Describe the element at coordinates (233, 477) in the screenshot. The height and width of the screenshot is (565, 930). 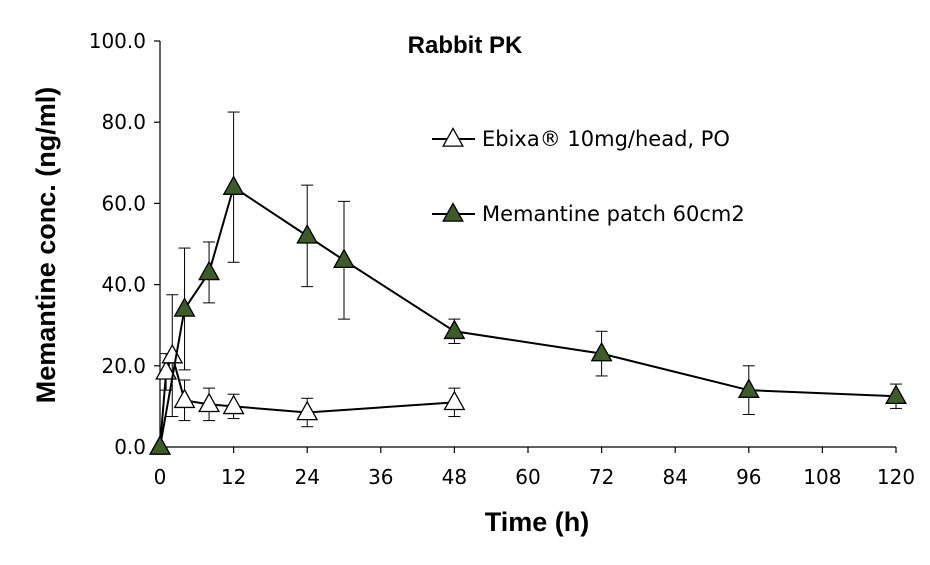
I see `x-tick-label: 12` at that location.